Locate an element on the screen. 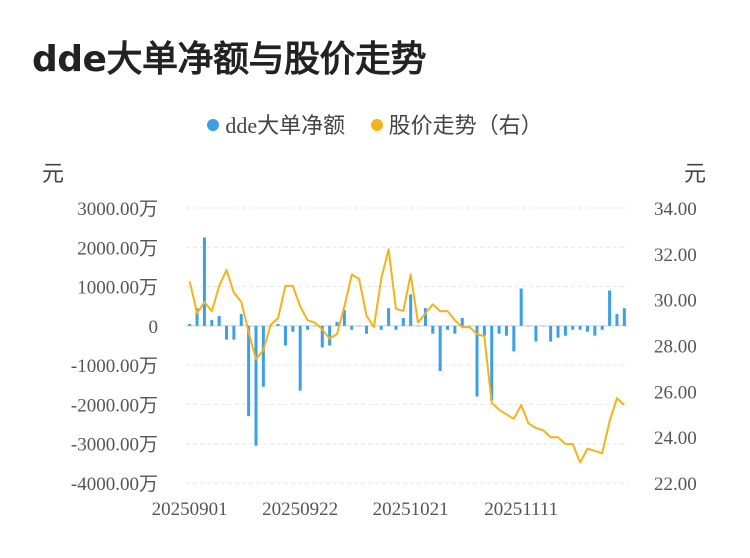 The width and height of the screenshot is (750, 558). left-tick-label: 1000.00万 is located at coordinates (117, 288).